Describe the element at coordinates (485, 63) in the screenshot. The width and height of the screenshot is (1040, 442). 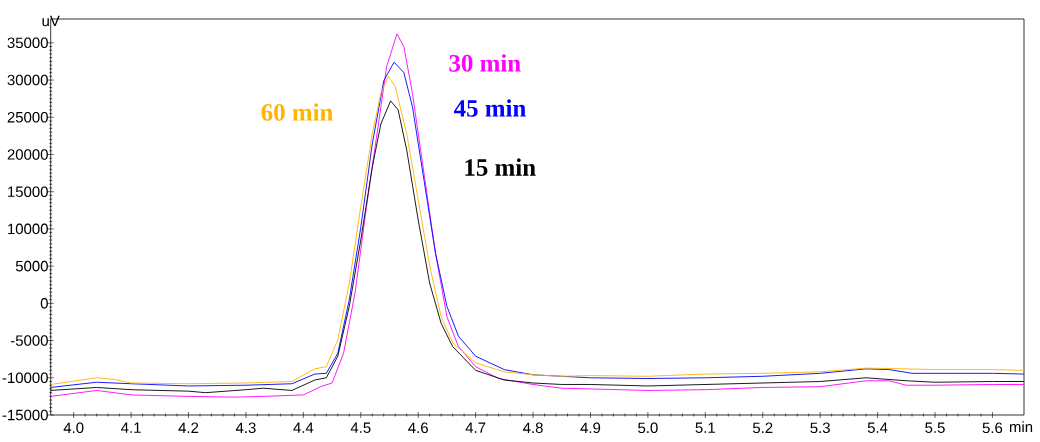
I see `series-label: 30 min` at that location.